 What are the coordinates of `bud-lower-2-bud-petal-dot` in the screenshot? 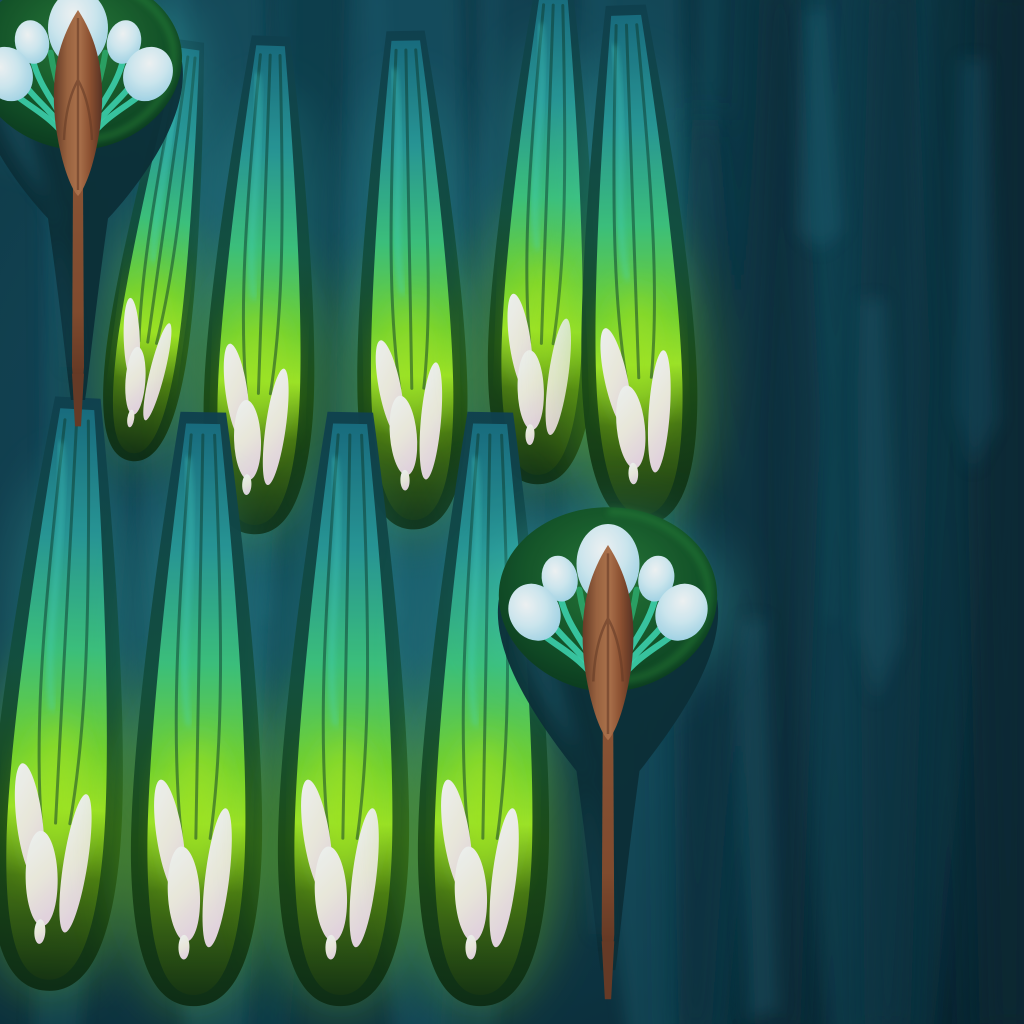 It's located at (184, 947).